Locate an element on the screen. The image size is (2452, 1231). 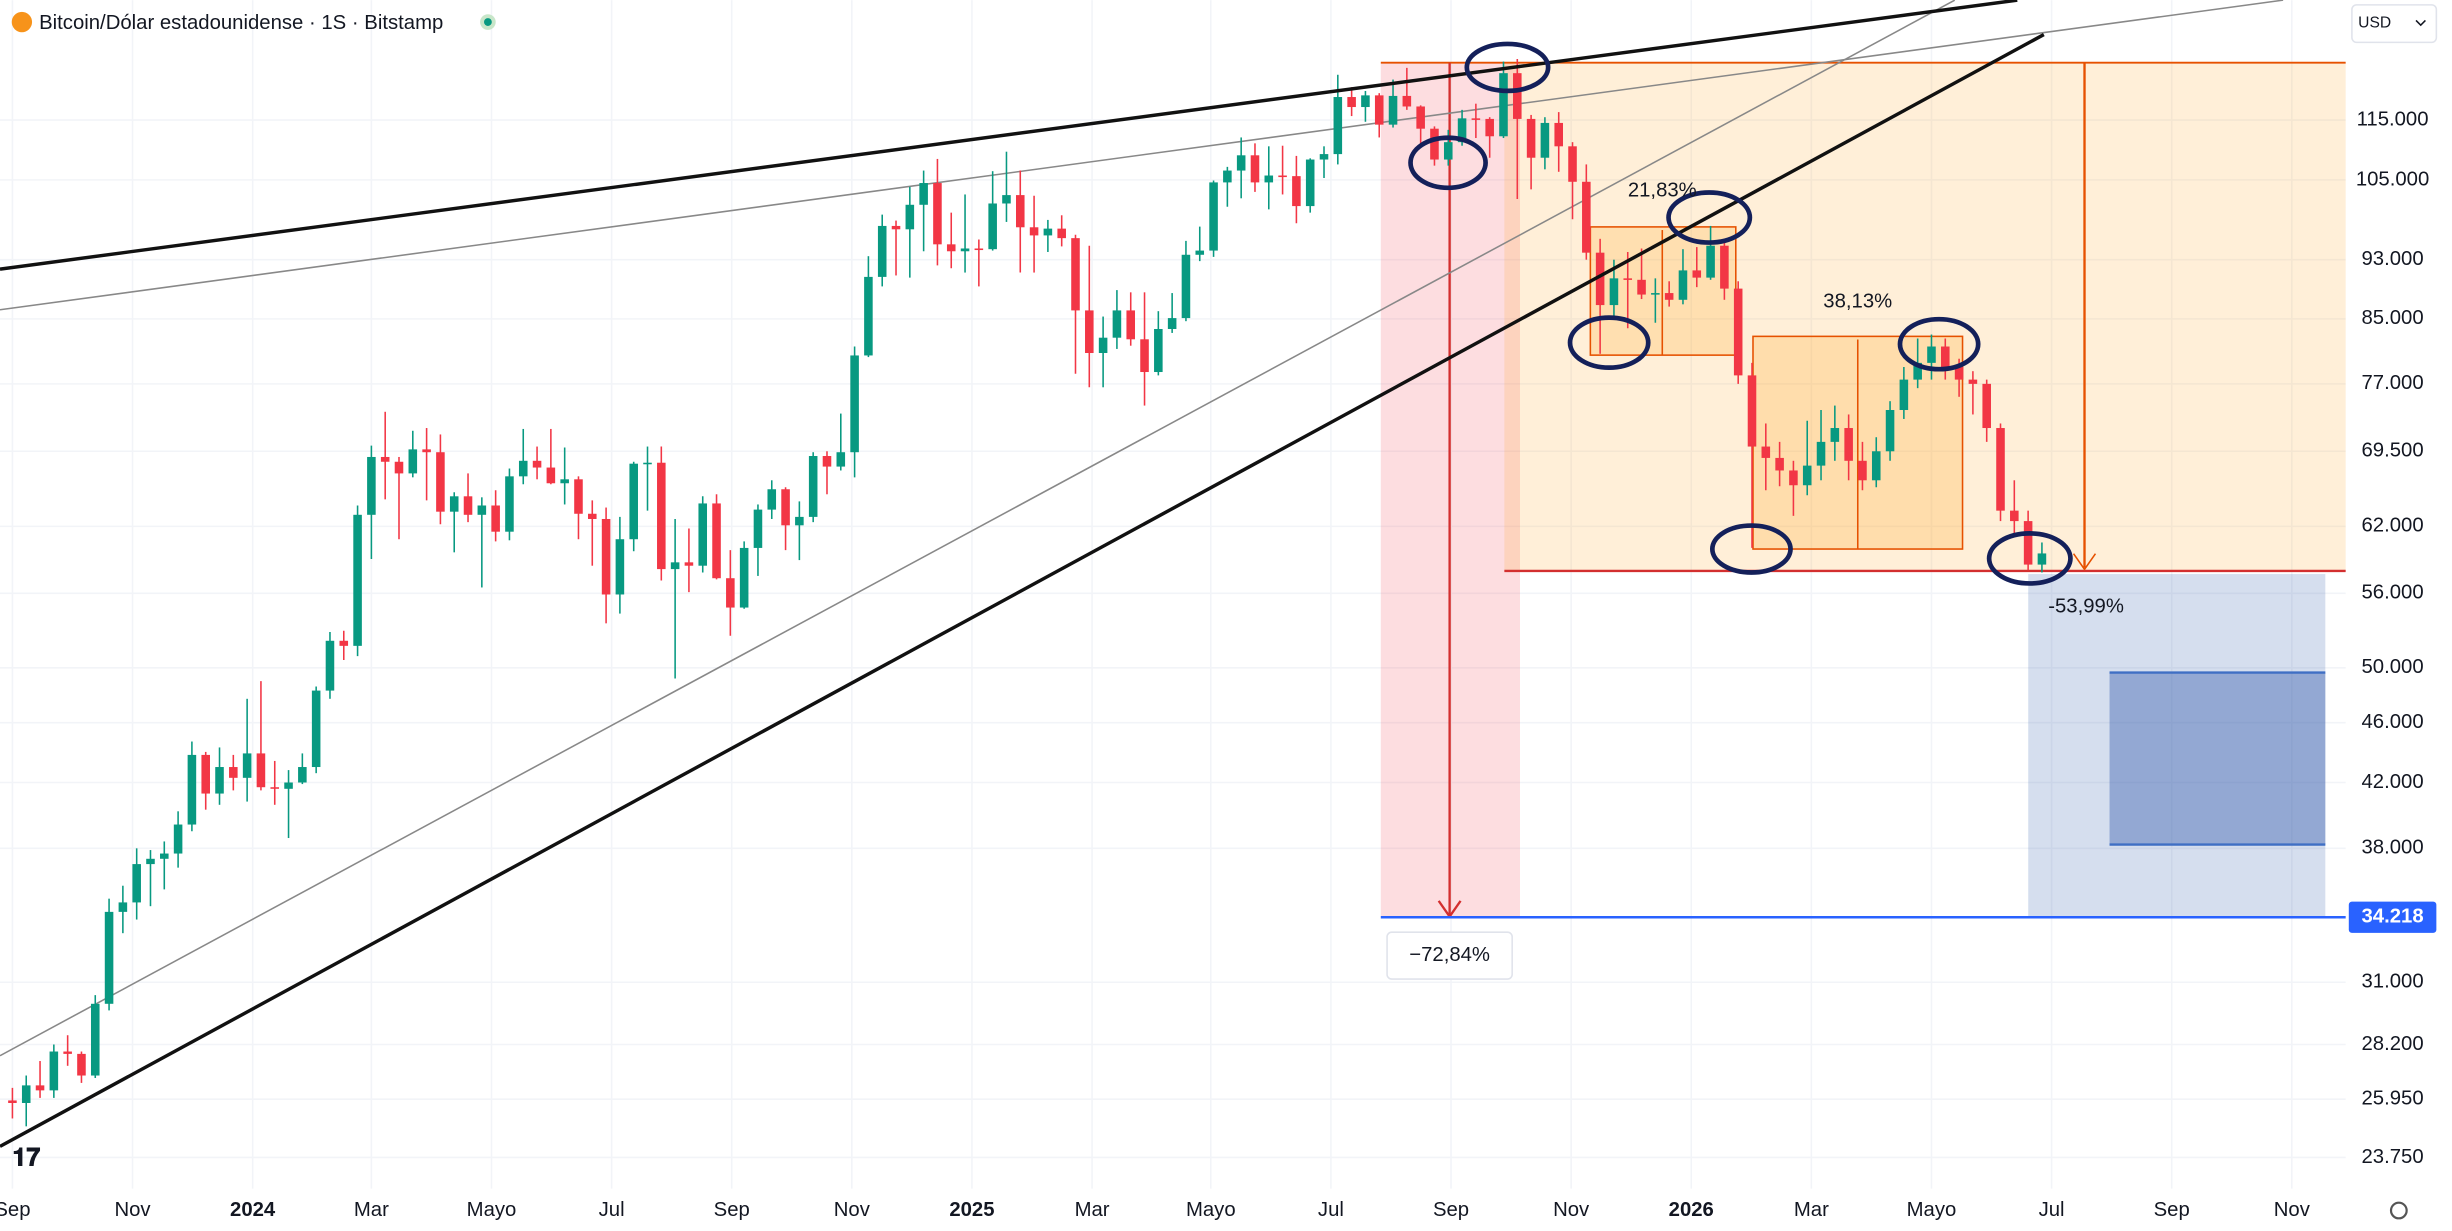
y-tick-label: 62.000 is located at coordinates (2393, 526).